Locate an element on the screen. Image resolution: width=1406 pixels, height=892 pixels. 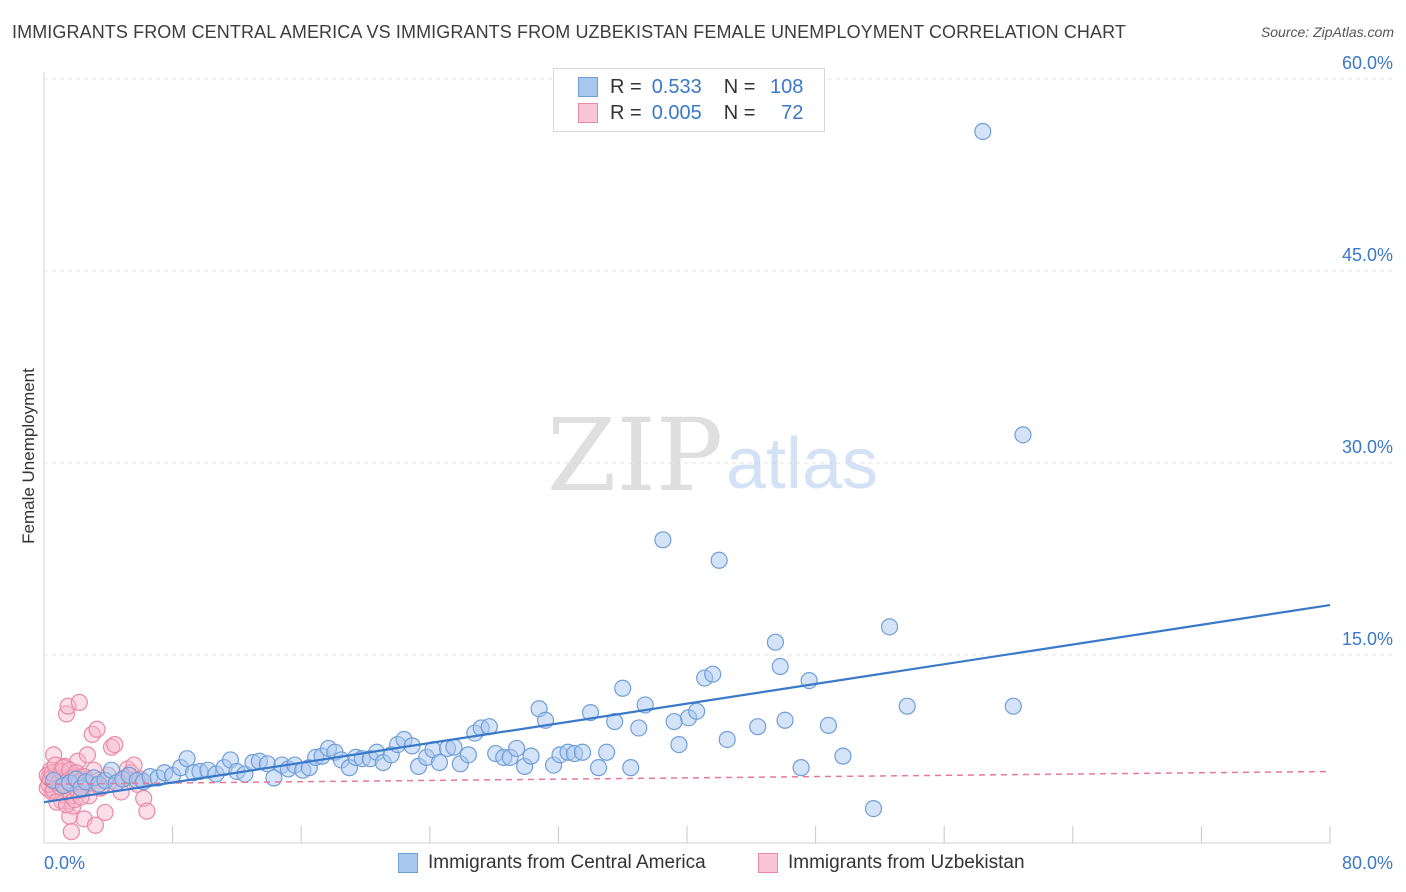
y-axis-title: Female Unemployment is located at coordinates (28, 456).